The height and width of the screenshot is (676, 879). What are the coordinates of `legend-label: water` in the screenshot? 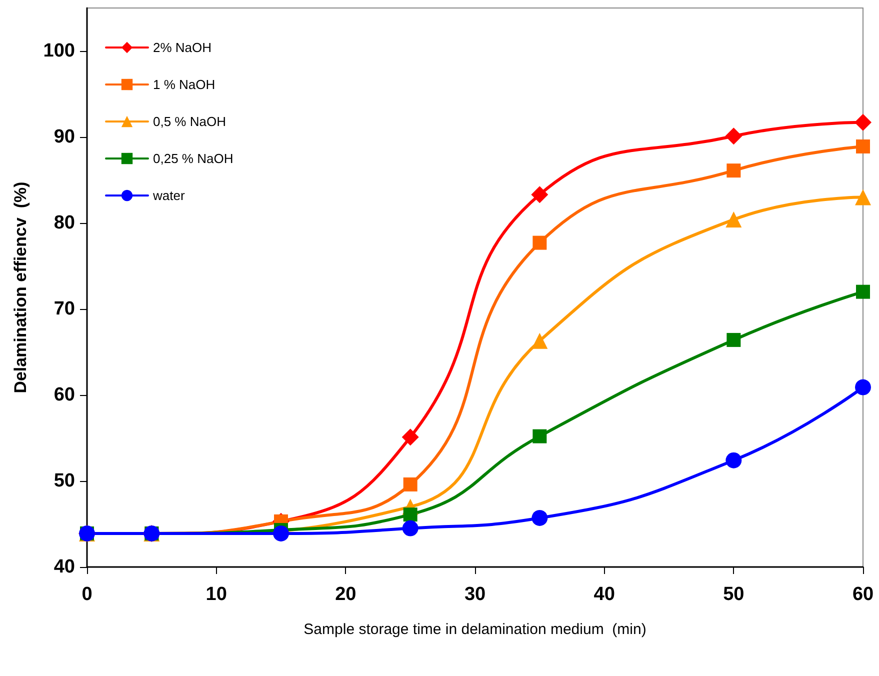 It's located at (169, 195).